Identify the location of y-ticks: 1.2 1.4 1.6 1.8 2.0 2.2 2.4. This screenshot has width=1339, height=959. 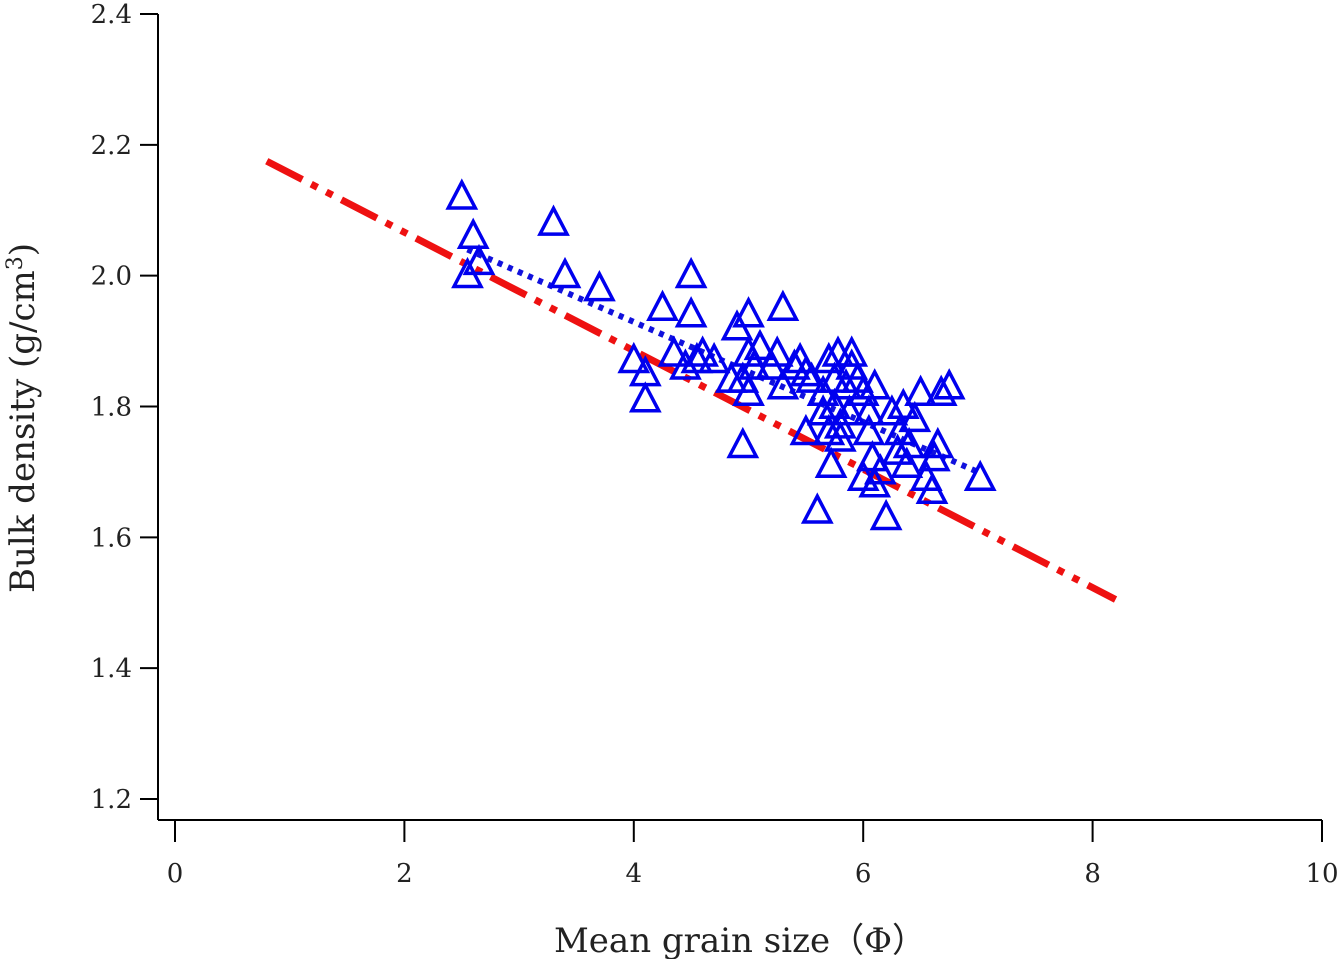
(124, 407).